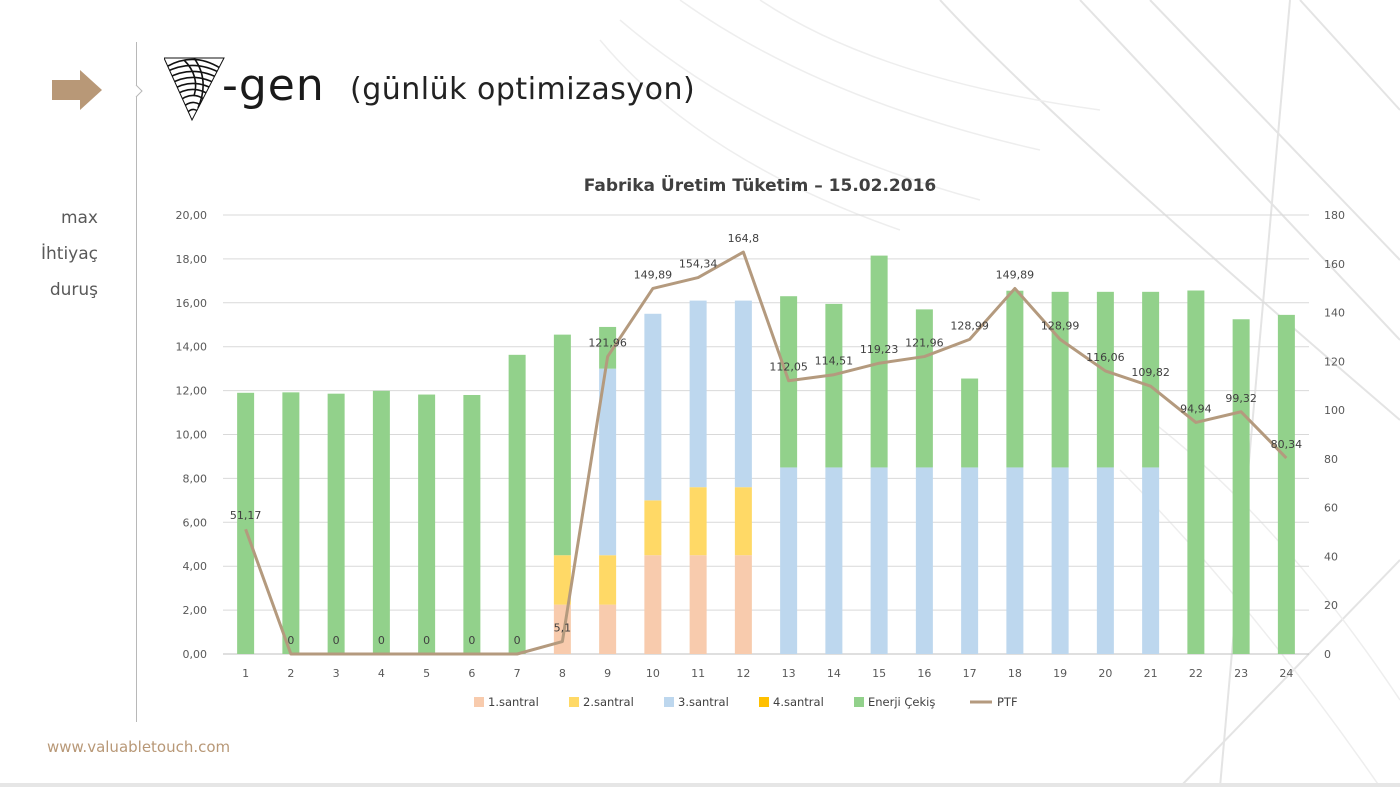 Image resolution: width=1400 pixels, height=787 pixels. Describe the element at coordinates (1241, 398) in the screenshot. I see `ptf-data-label: 99,32` at that location.